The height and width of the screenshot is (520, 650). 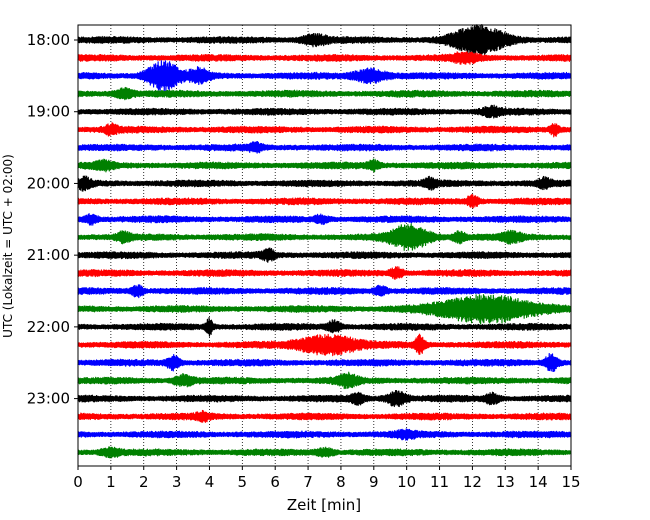 What do you see at coordinates (439, 482) in the screenshot?
I see `x-tick-label: 11` at bounding box center [439, 482].